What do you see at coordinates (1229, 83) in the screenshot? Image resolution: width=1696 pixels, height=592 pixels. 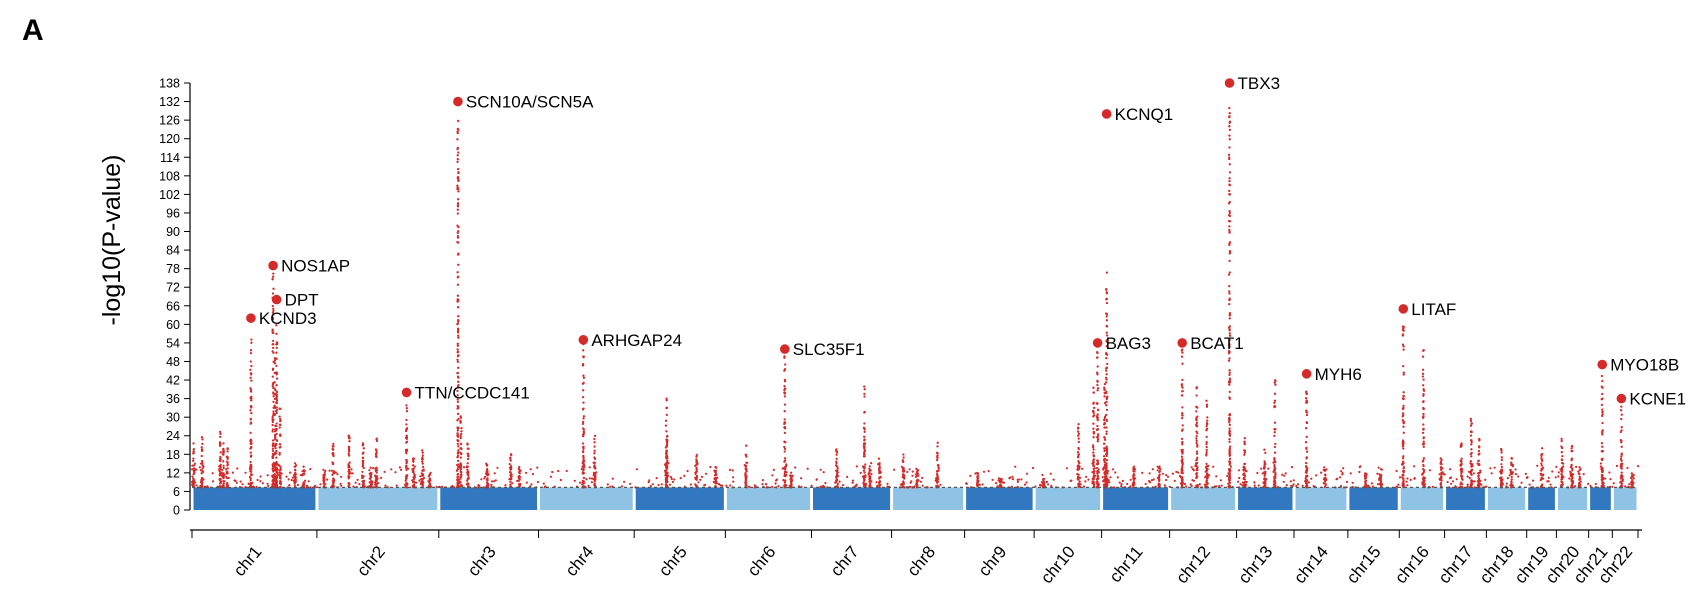 I see `lead-snp-marker` at bounding box center [1229, 83].